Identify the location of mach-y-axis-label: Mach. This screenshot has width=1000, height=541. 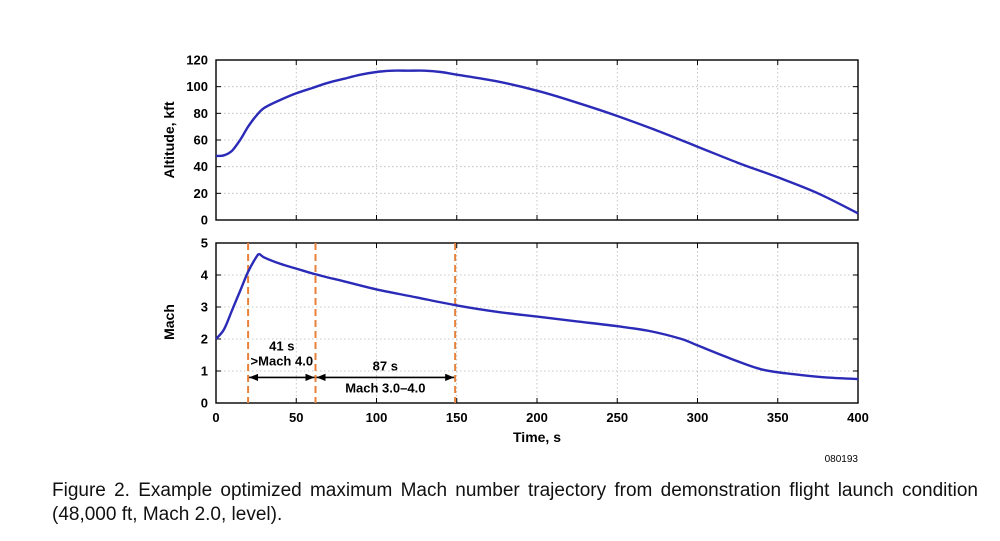
(169, 322).